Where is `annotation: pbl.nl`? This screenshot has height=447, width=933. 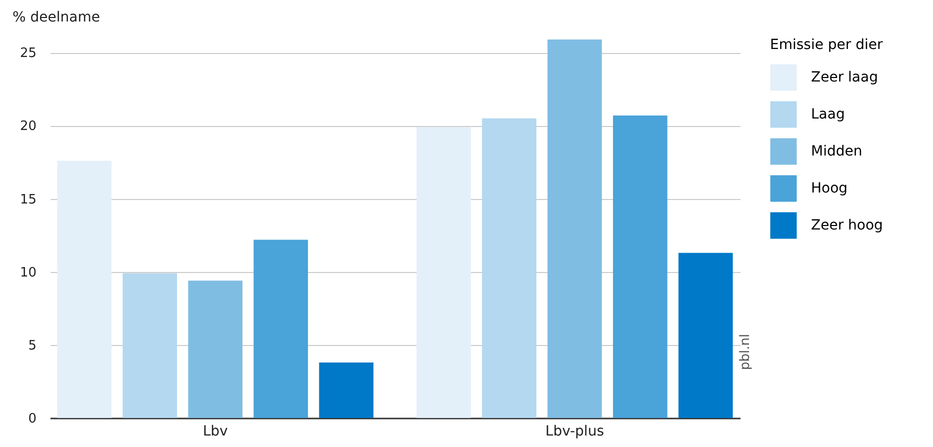 annotation: pbl.nl is located at coordinates (745, 352).